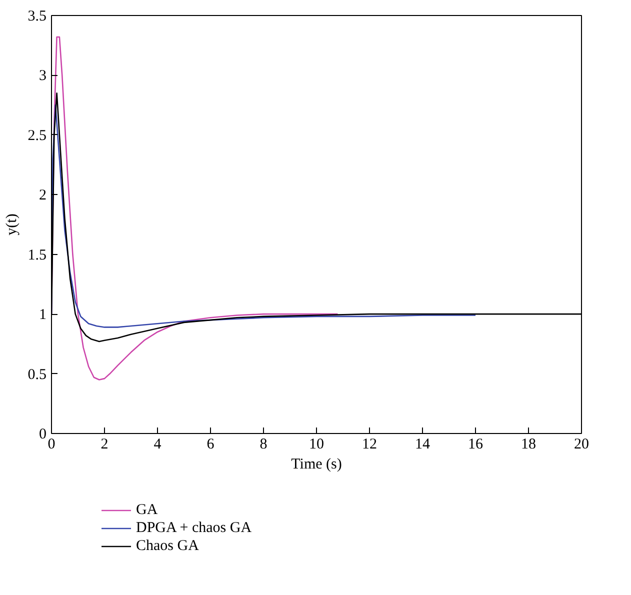 The width and height of the screenshot is (631, 595). I want to click on x-tick-label: 20, so click(581, 444).